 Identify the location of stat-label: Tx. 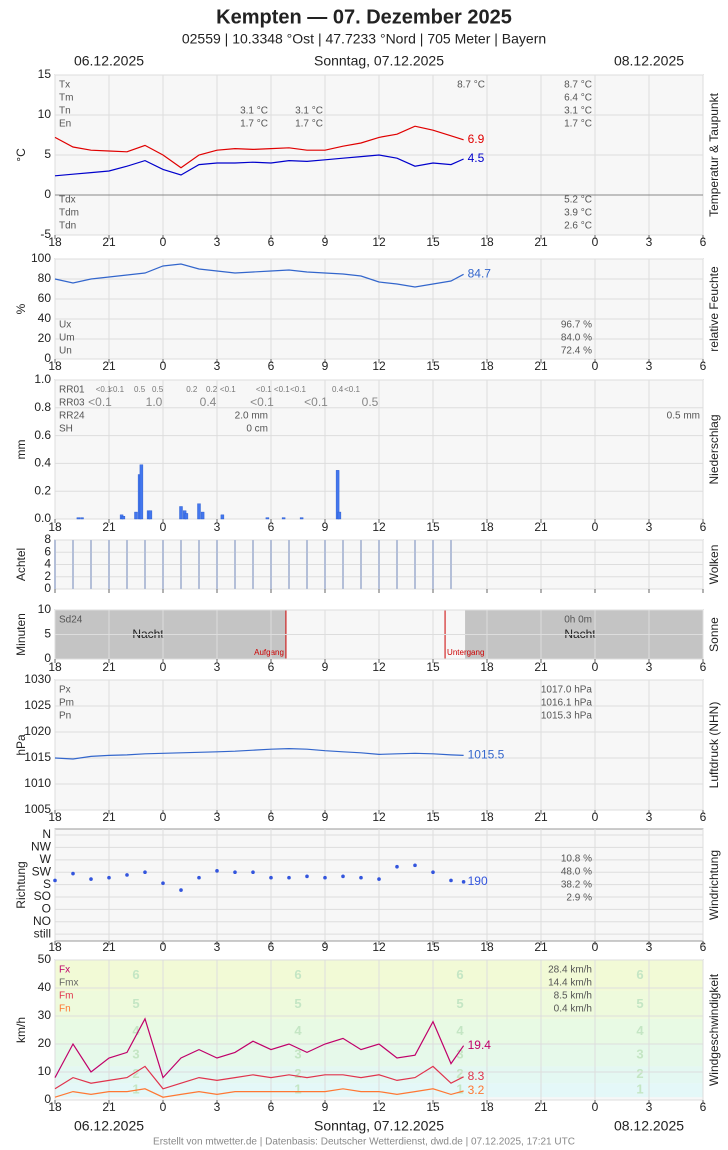
(64, 85).